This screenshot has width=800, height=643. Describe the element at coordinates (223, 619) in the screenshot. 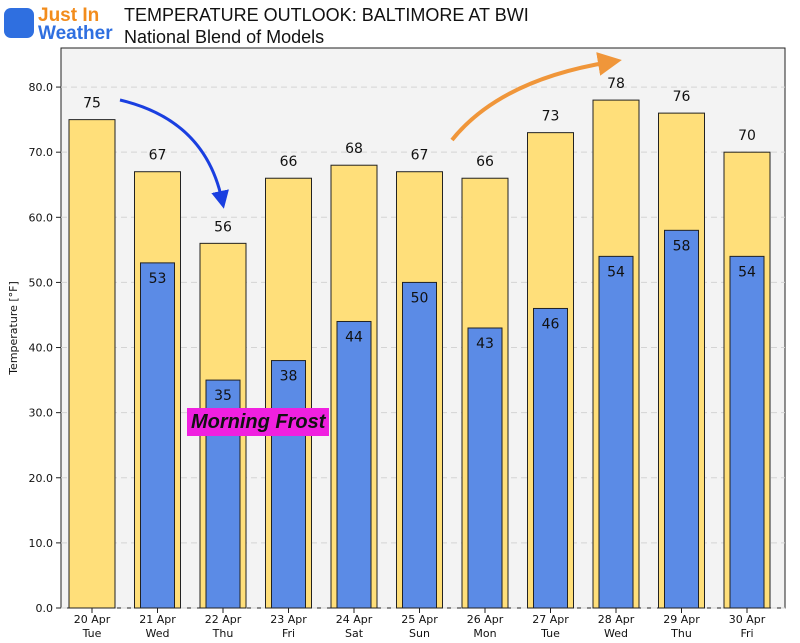

I see `x-tick-label-date: 22 Apr` at that location.